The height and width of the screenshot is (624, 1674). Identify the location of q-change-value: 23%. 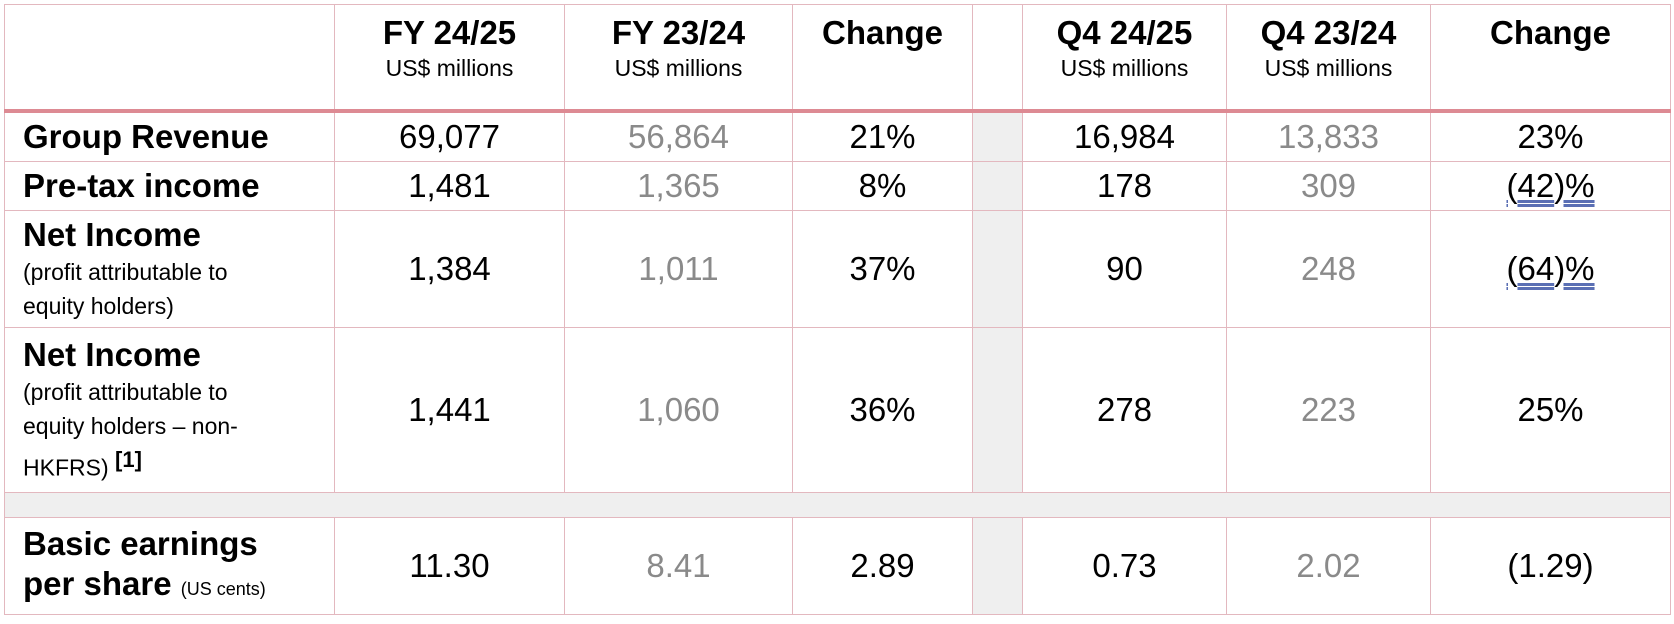
(1550, 136).